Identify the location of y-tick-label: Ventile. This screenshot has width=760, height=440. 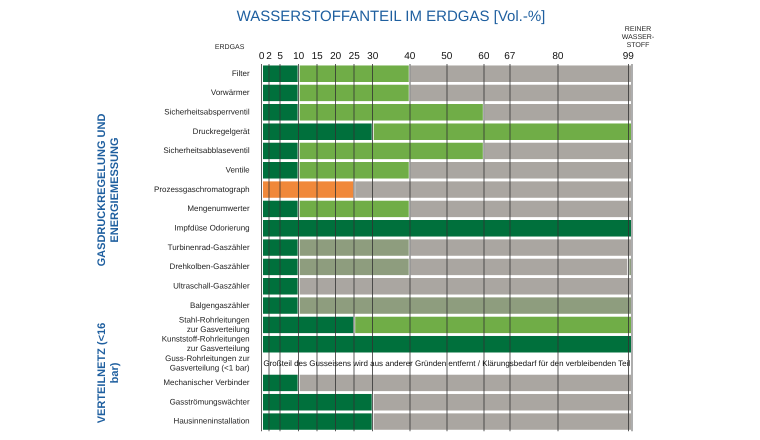
(238, 170).